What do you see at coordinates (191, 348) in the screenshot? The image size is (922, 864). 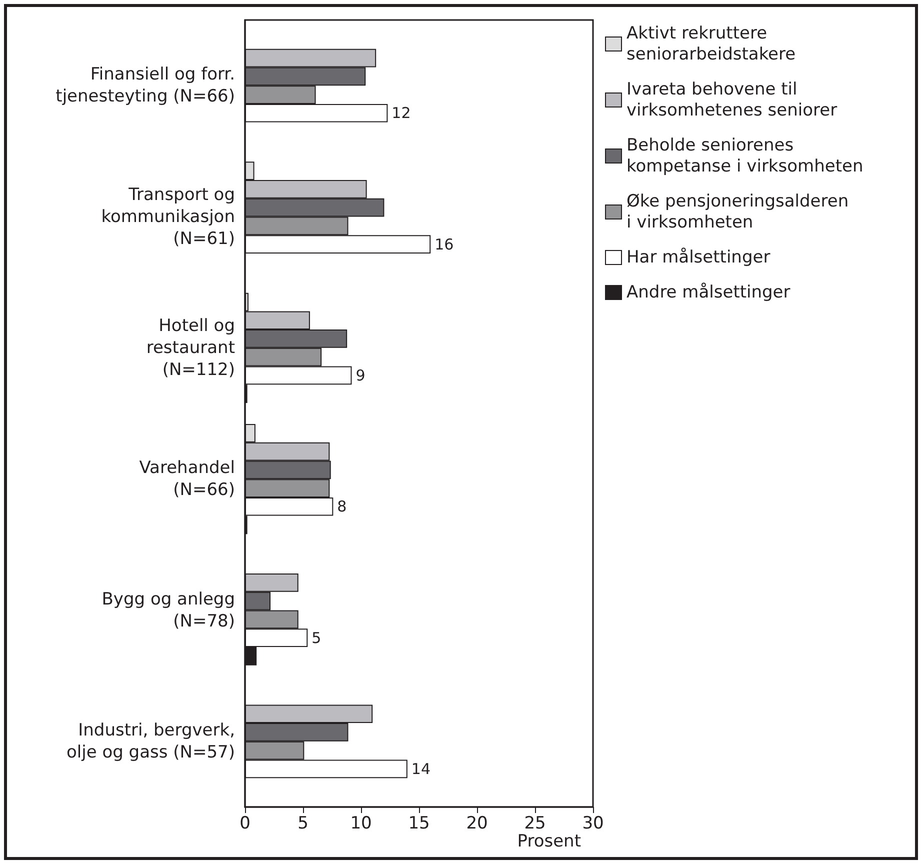 I see `y-tick-label: Hotell og restaurant (N=112)` at bounding box center [191, 348].